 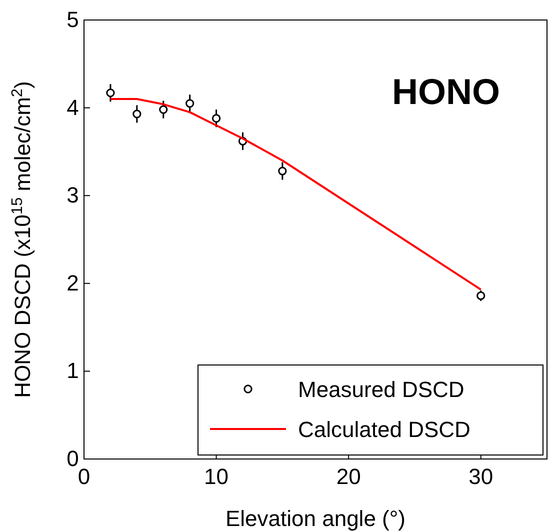 I want to click on y-tick-label: 1, so click(x=72, y=371).